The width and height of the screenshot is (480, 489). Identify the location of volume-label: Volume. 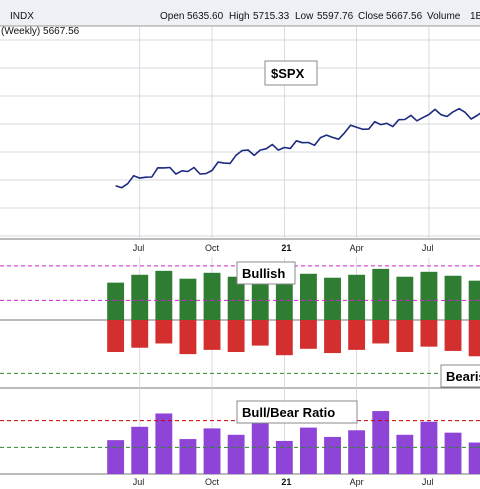
(444, 16).